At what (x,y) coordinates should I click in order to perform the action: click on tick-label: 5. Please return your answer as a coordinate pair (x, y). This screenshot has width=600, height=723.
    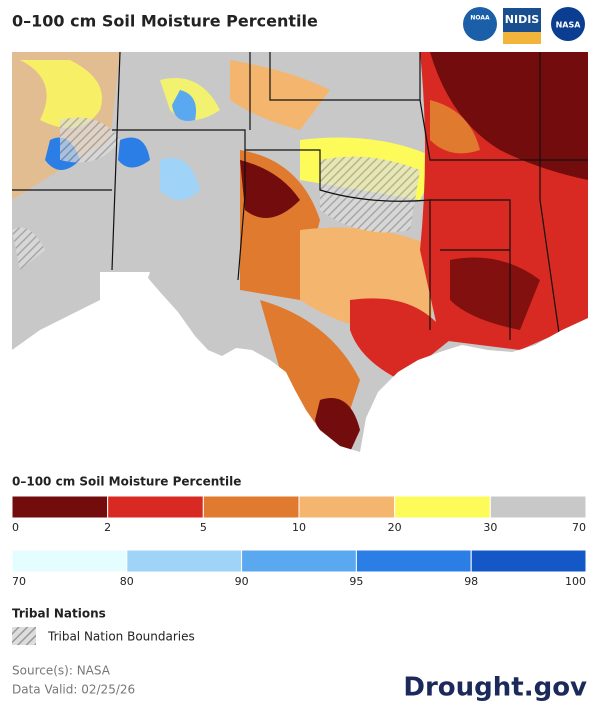
    Looking at the image, I should click on (203, 527).